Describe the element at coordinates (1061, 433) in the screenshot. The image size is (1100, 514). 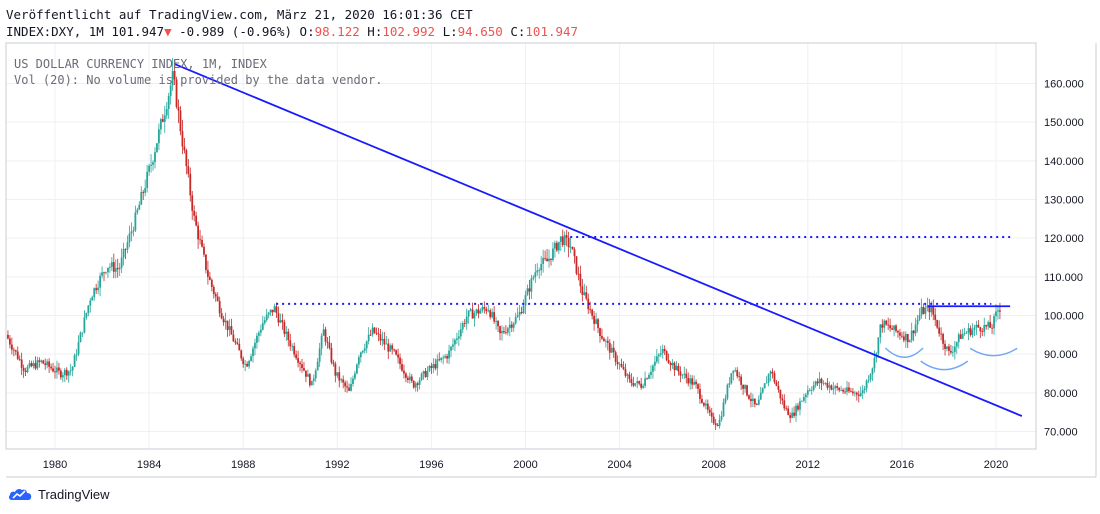
I see `y-tick-label: 70.000` at that location.